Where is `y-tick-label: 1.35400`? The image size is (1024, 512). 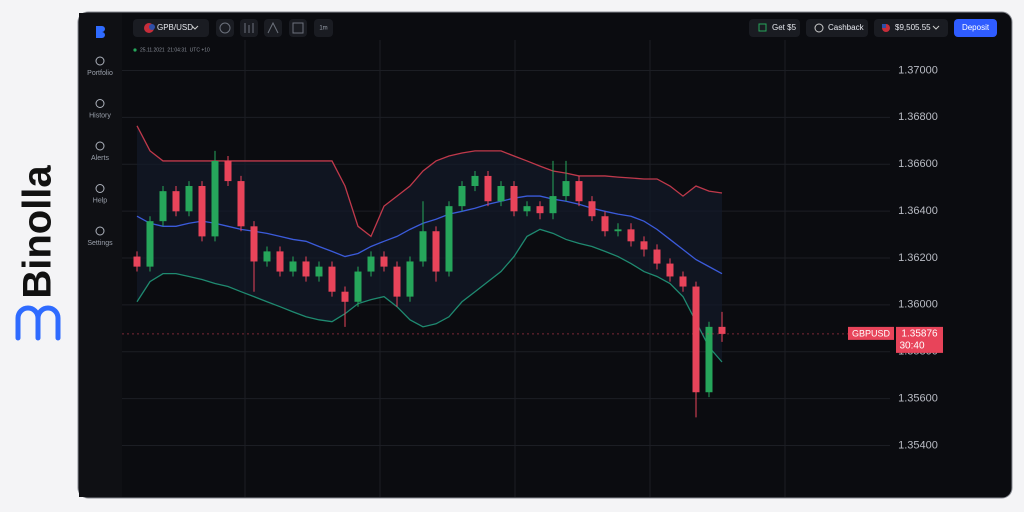 y-tick-label: 1.35400 is located at coordinates (918, 445).